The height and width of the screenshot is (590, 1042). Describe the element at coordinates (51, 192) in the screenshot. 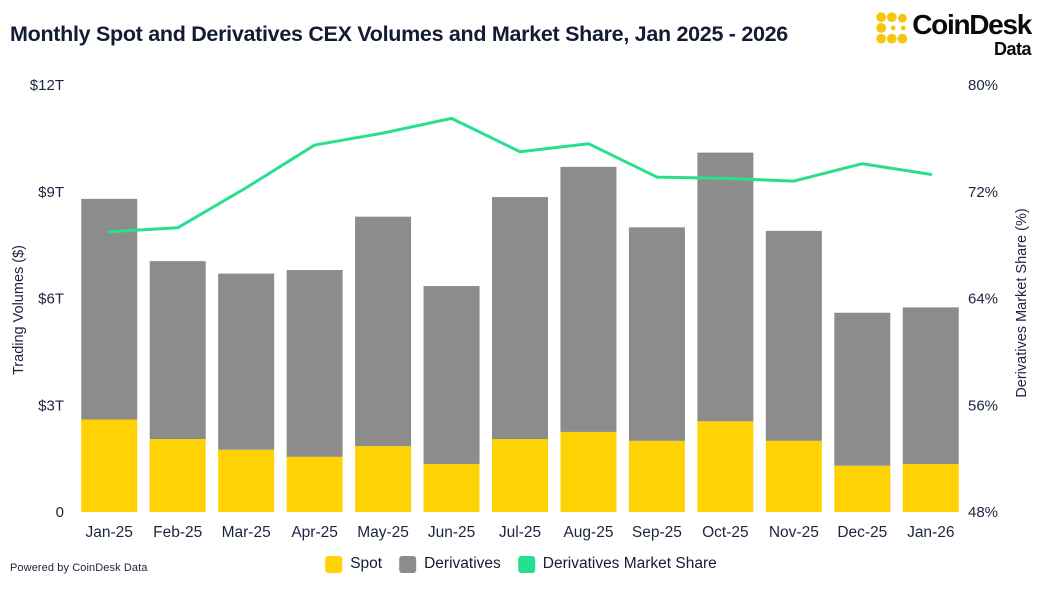

I see `left-axis-tick-$9T: $9T` at that location.